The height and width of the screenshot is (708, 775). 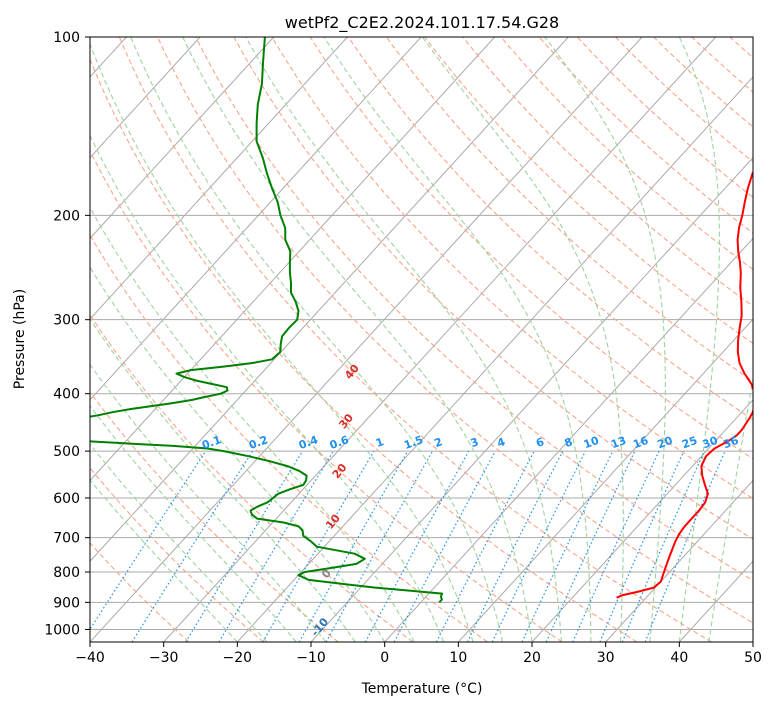 What do you see at coordinates (311, 658) in the screenshot?
I see `x-tick-label: −10` at bounding box center [311, 658].